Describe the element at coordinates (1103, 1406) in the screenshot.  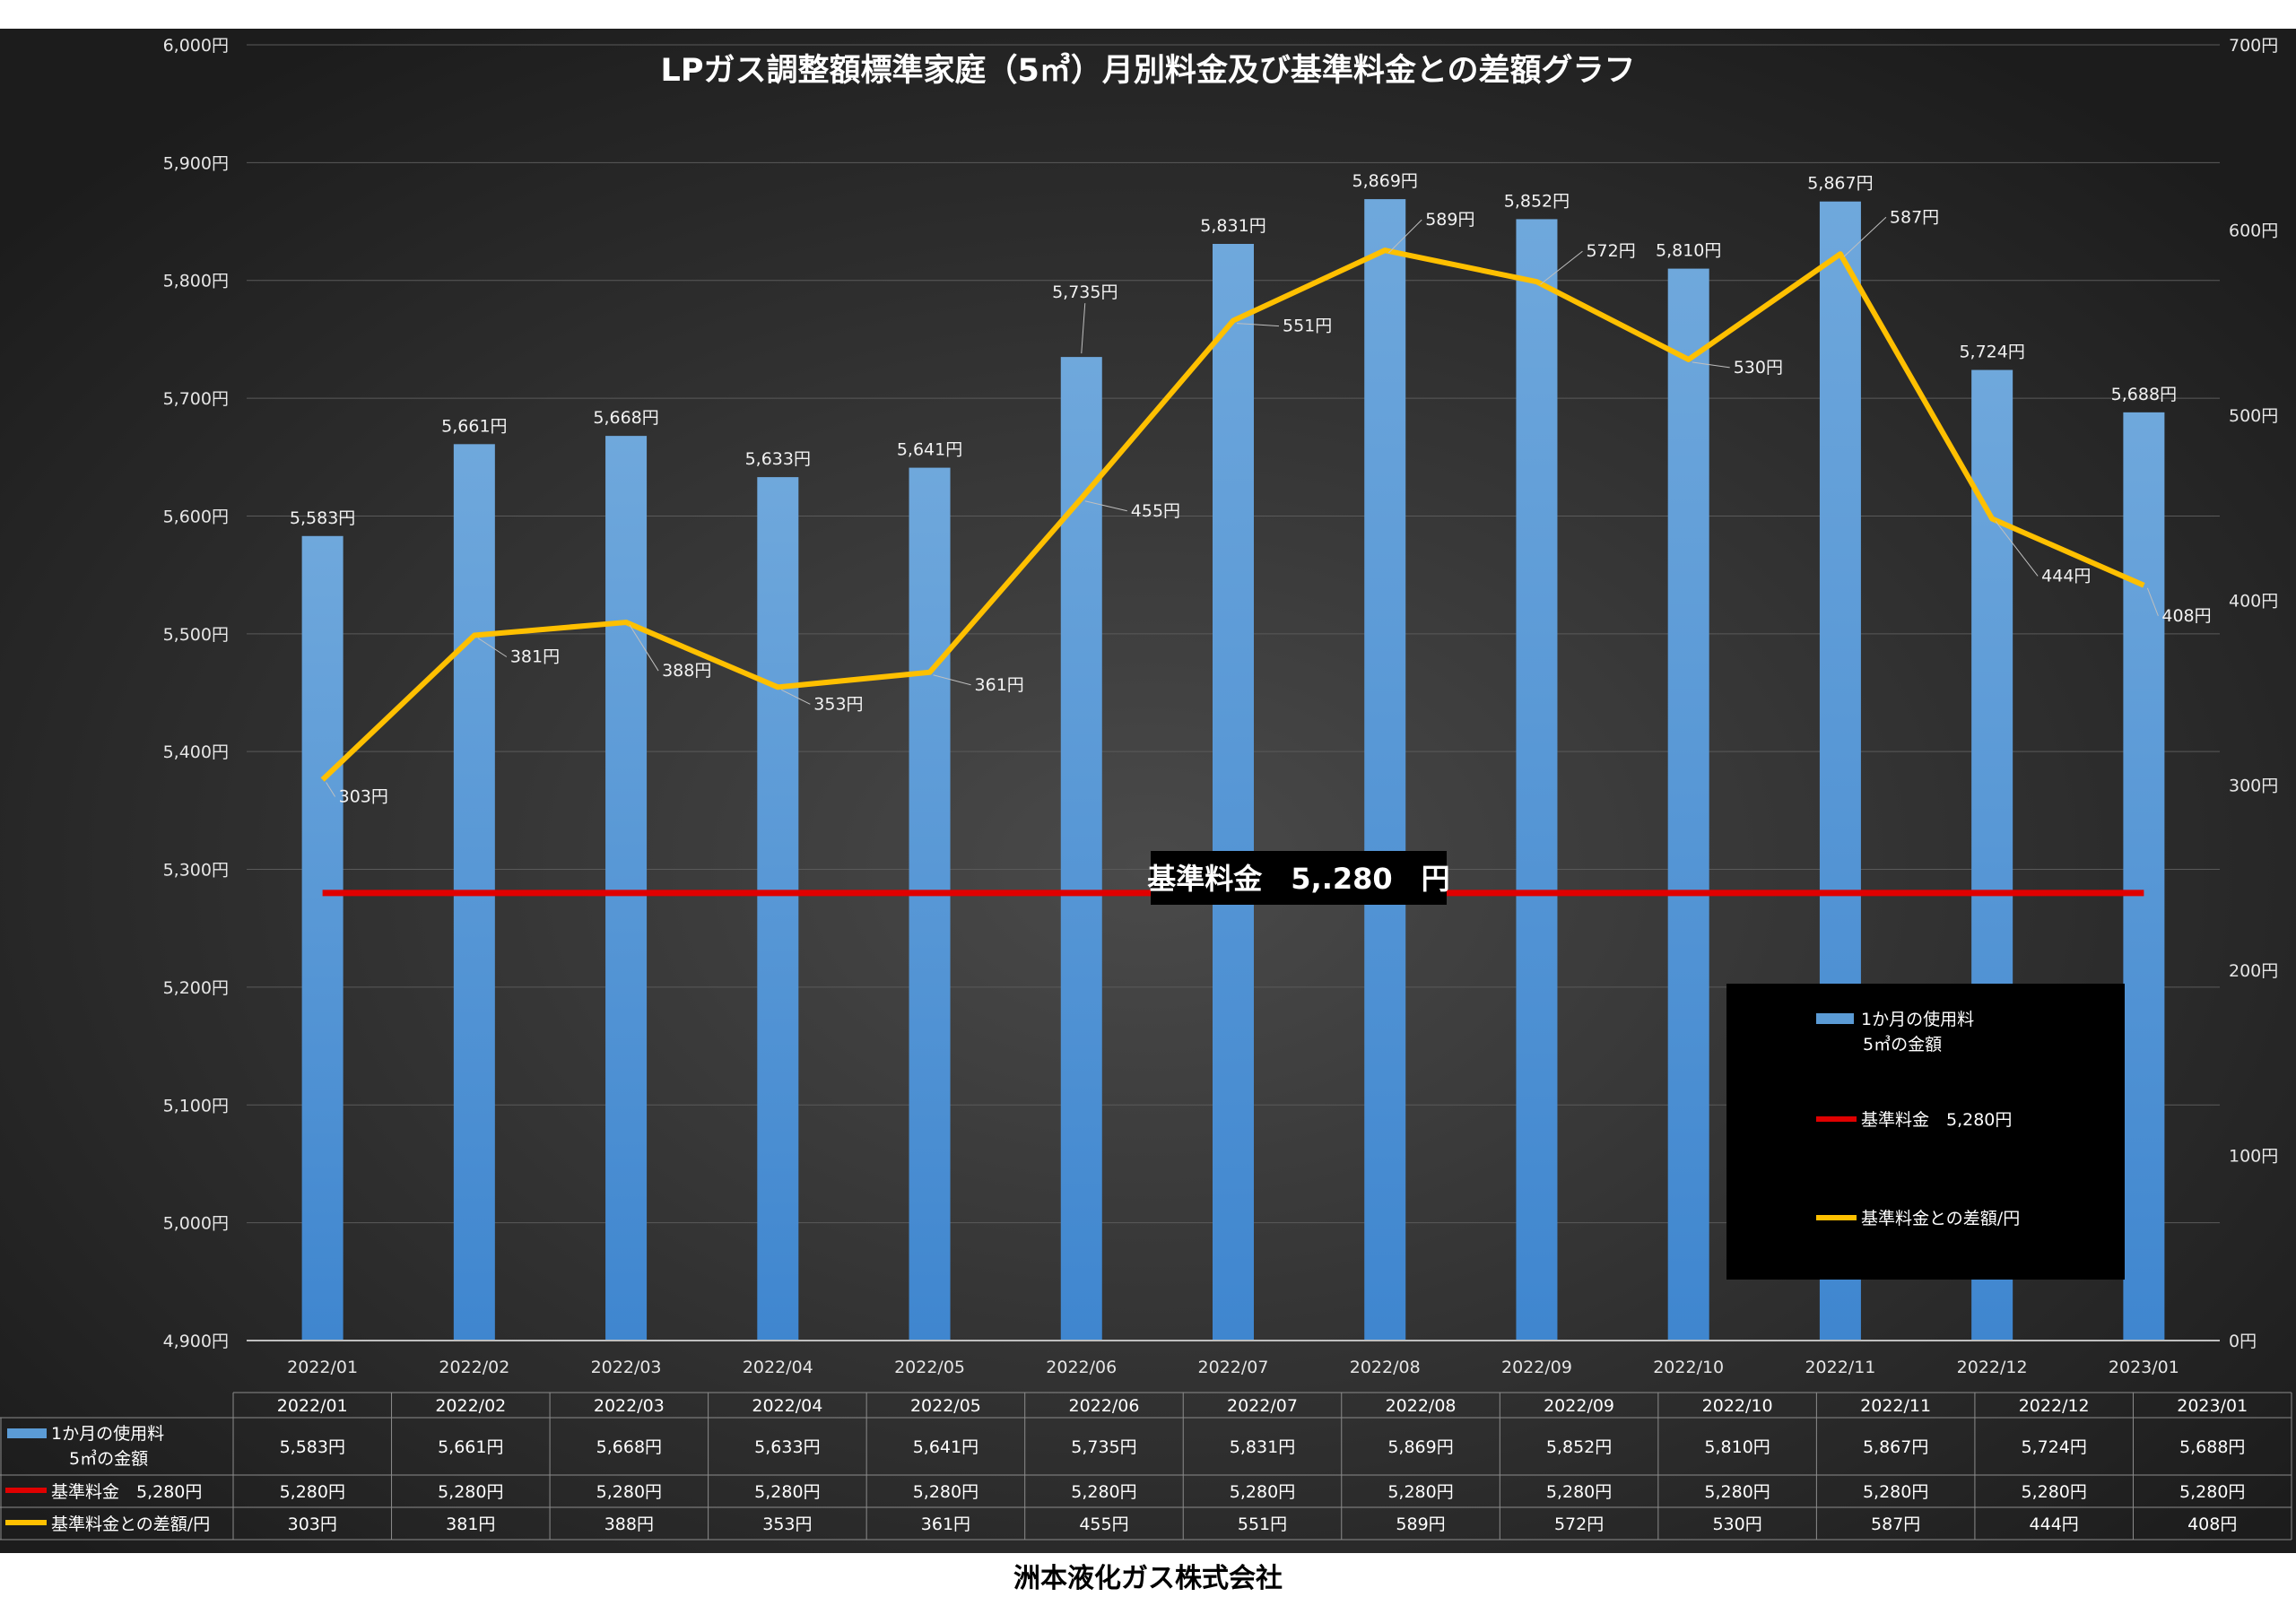
I see `table-header-cell: 2022/06` at that location.